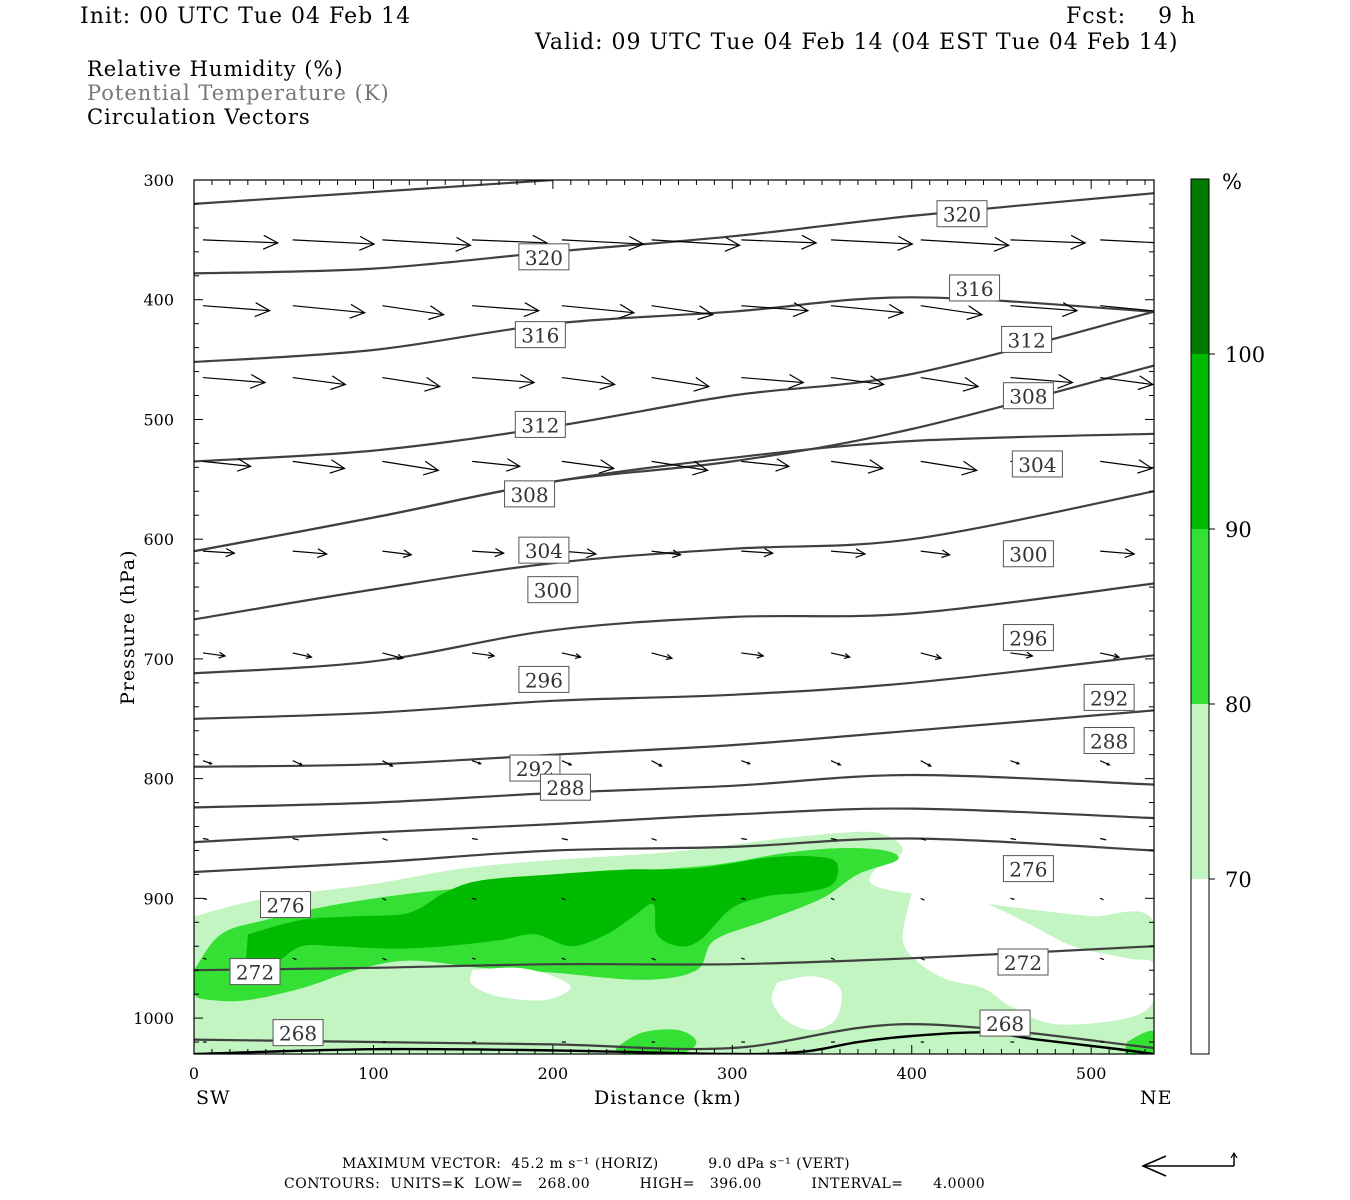  I want to click on y-tick-label: 400, so click(158, 300).